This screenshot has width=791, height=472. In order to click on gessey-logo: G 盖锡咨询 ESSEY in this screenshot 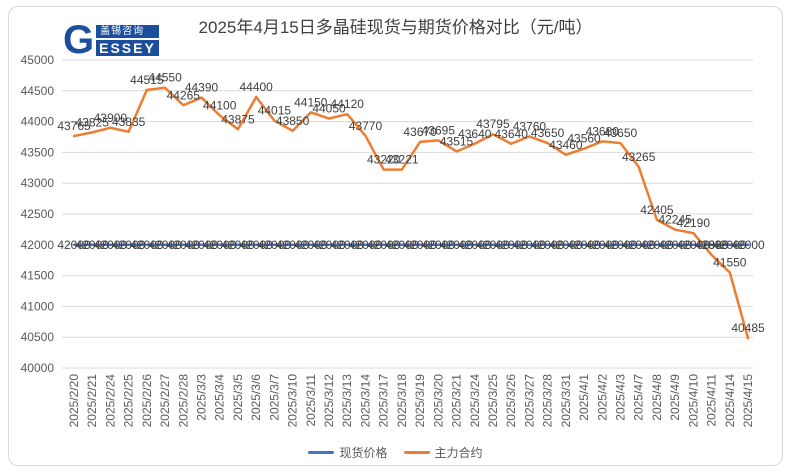, I will do `click(111, 40)`.